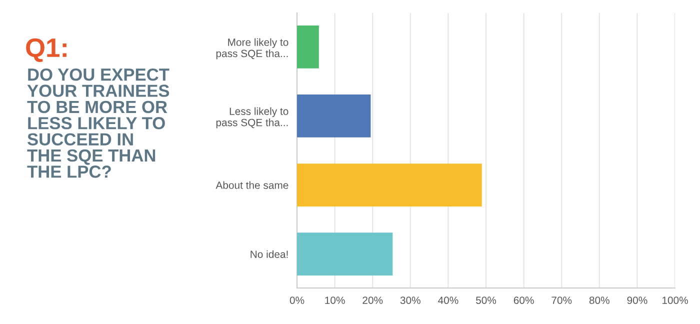 This screenshot has width=700, height=324. Describe the element at coordinates (486, 300) in the screenshot. I see `x-tick-label: 50%` at that location.